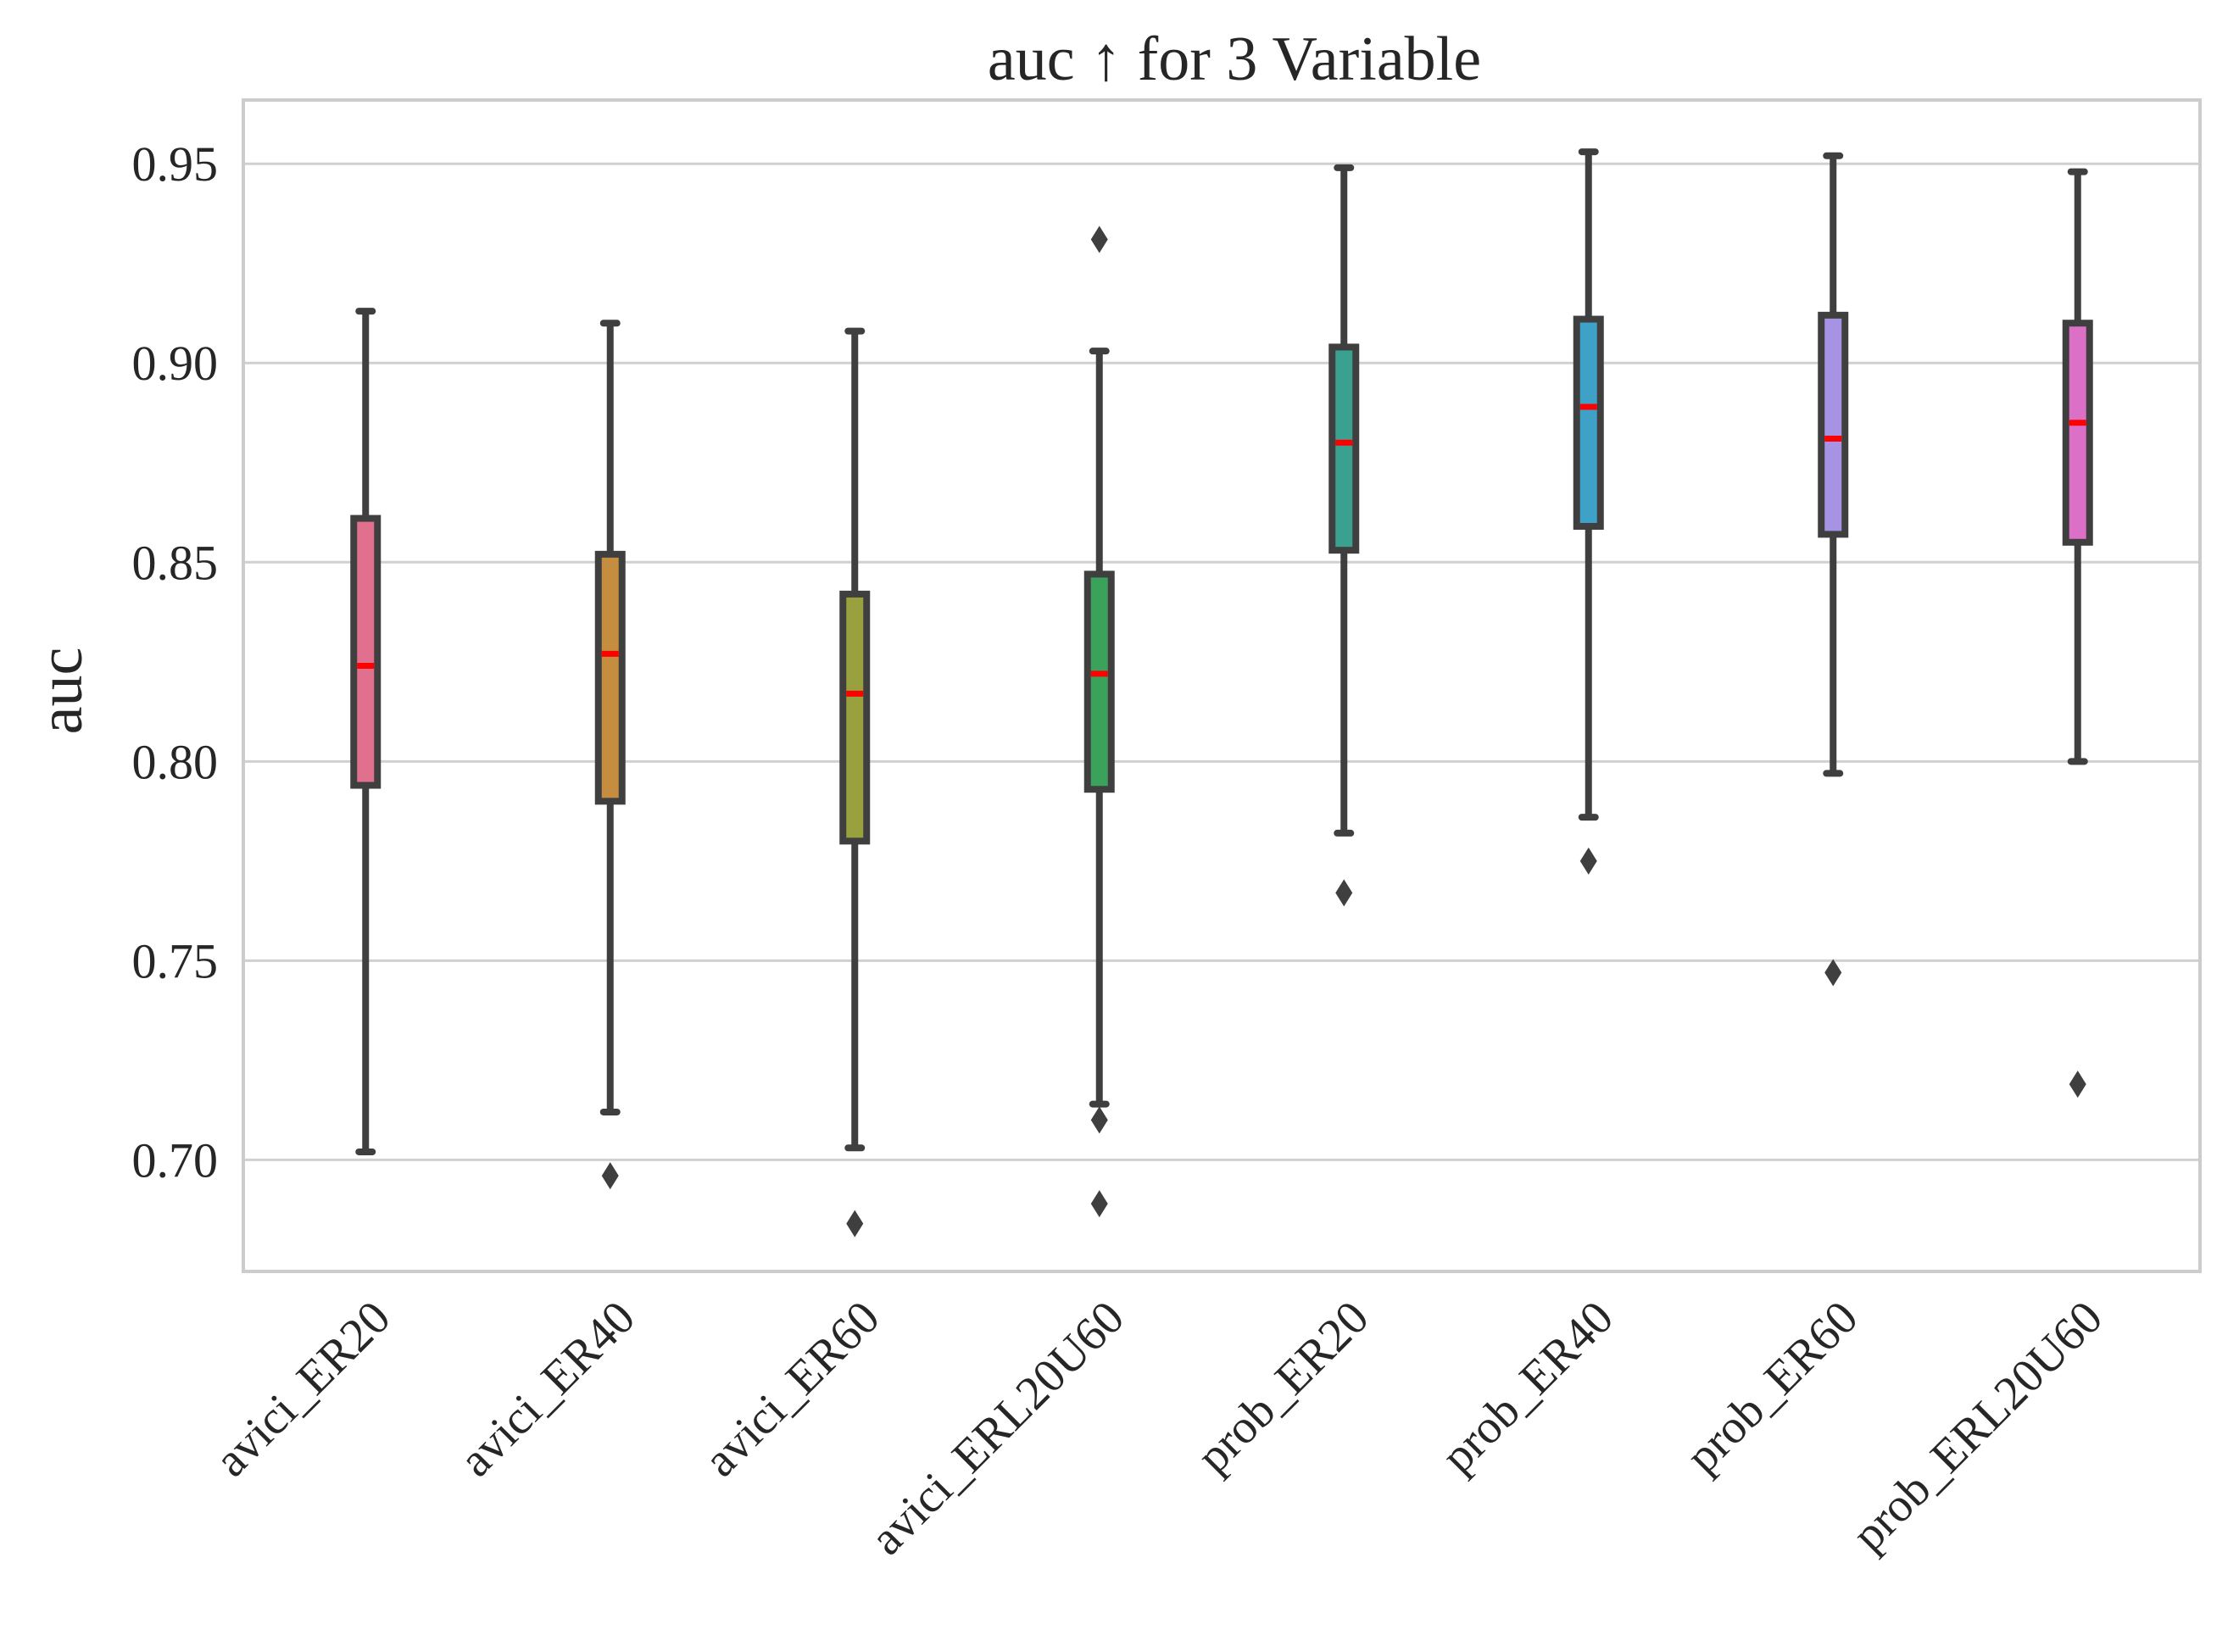 The height and width of the screenshot is (1652, 2239). I want to click on x-tick-label: avici_ER20, so click(303, 1389).